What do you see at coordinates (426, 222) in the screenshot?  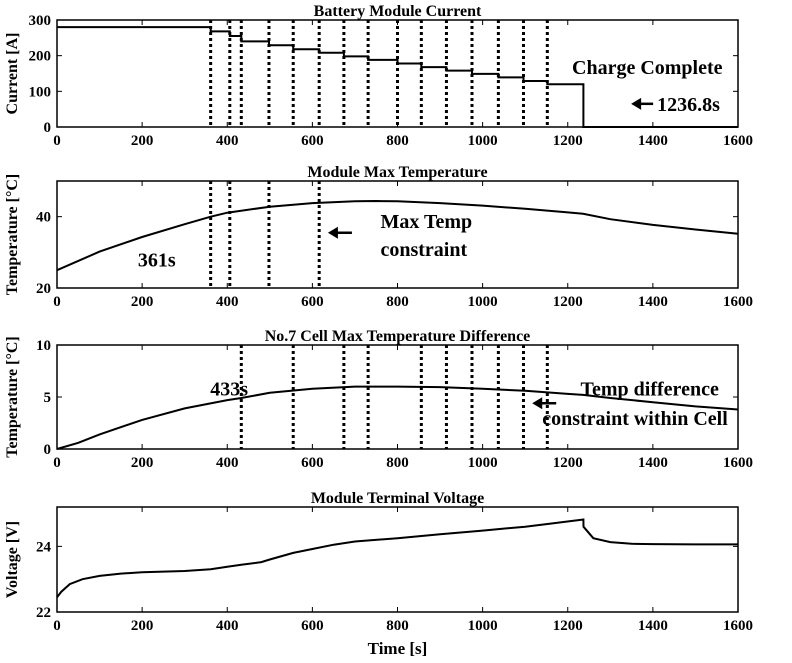 I see `annotation-label: Max Temp` at bounding box center [426, 222].